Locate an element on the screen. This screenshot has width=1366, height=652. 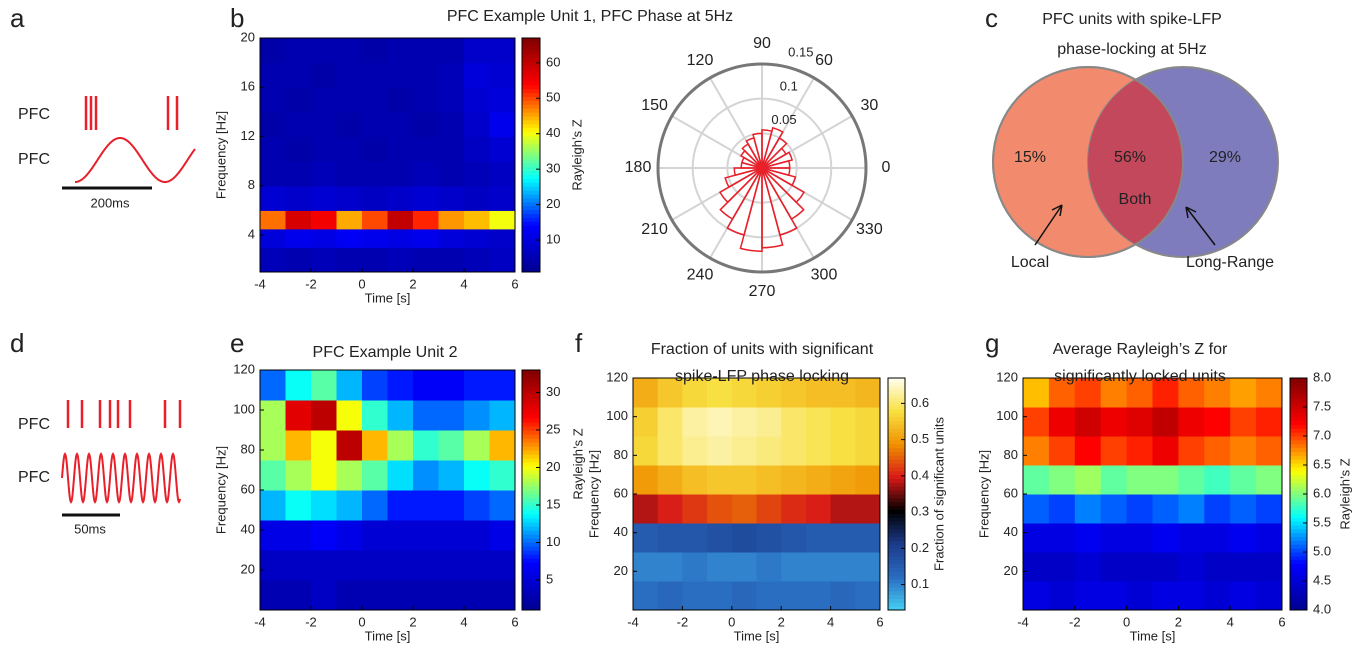
angle-label: 120 is located at coordinates (700, 60).